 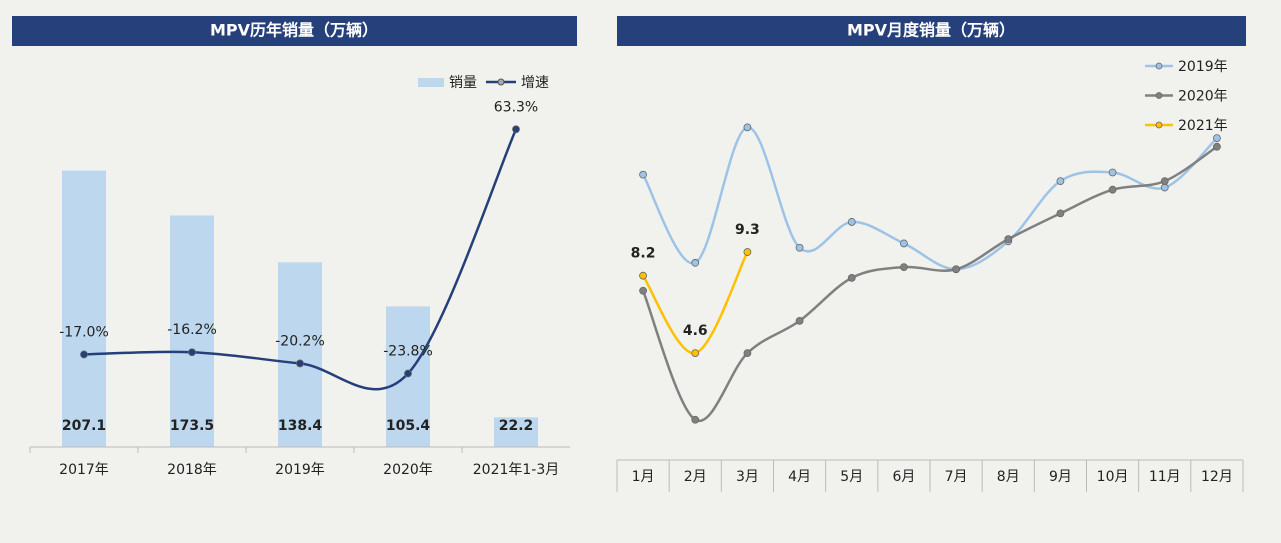 I want to click on data-label: -16.2%, so click(x=192, y=330).